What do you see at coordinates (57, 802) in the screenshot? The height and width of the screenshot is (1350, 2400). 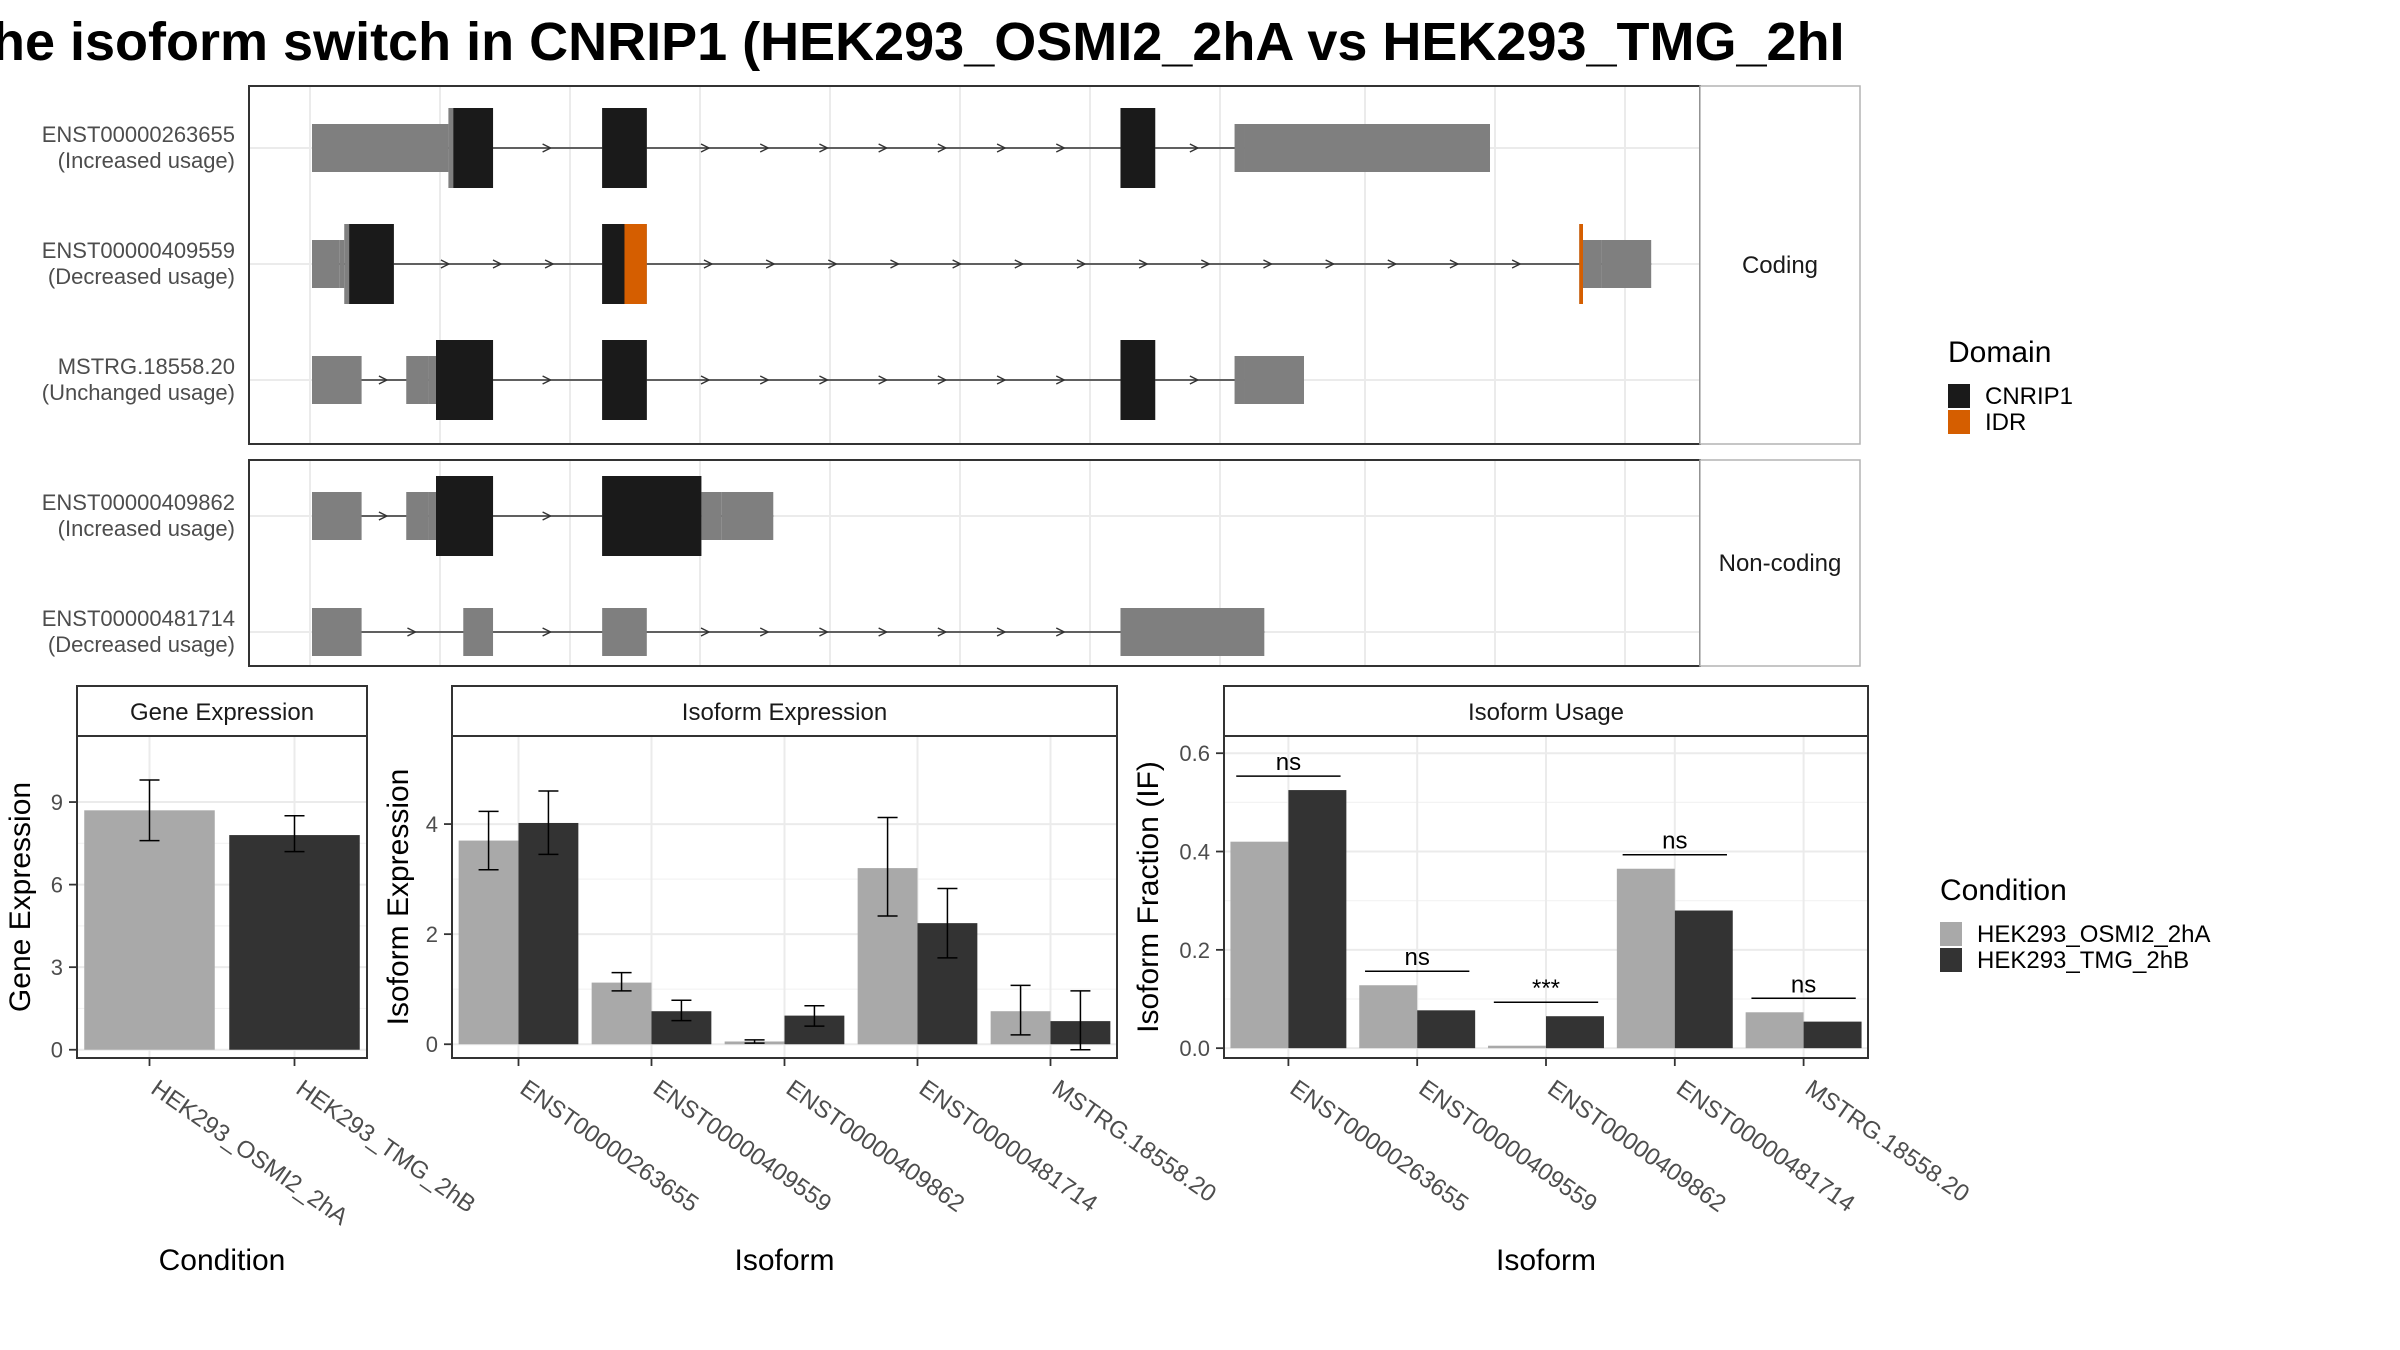 I see `y-tick-label: 9` at bounding box center [57, 802].